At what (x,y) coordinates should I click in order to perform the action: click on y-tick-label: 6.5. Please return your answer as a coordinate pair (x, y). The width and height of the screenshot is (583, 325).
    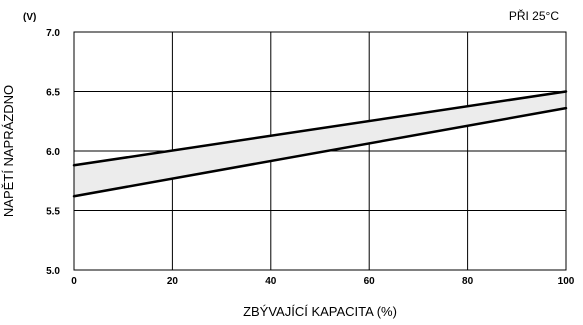
    Looking at the image, I should click on (53, 93).